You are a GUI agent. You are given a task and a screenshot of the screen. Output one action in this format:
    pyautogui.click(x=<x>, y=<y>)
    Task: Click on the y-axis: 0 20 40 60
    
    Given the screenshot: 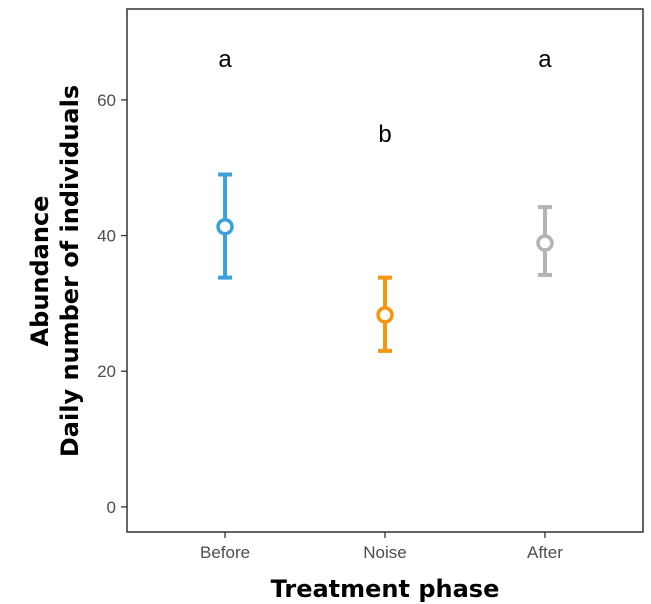 What is the action you would take?
    pyautogui.click(x=112, y=304)
    